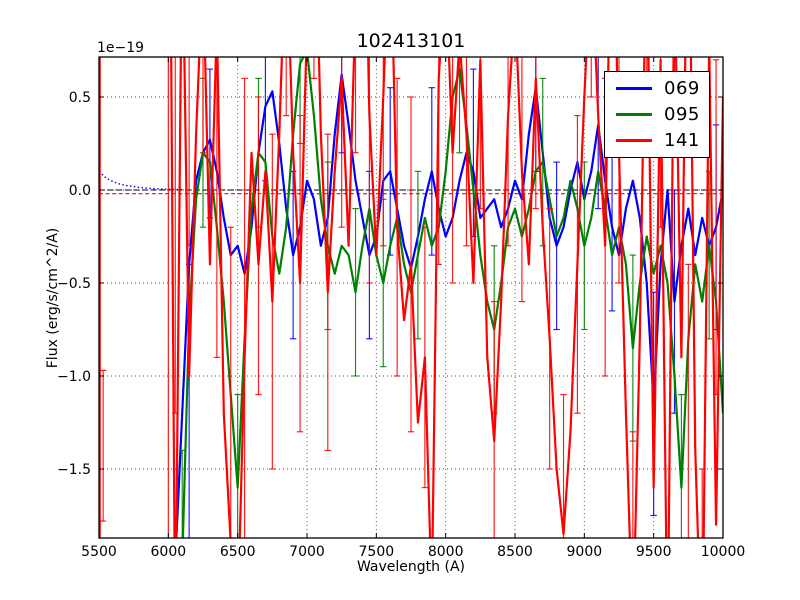 The image size is (800, 600). Describe the element at coordinates (682, 114) in the screenshot. I see `legend-label: 095` at that location.